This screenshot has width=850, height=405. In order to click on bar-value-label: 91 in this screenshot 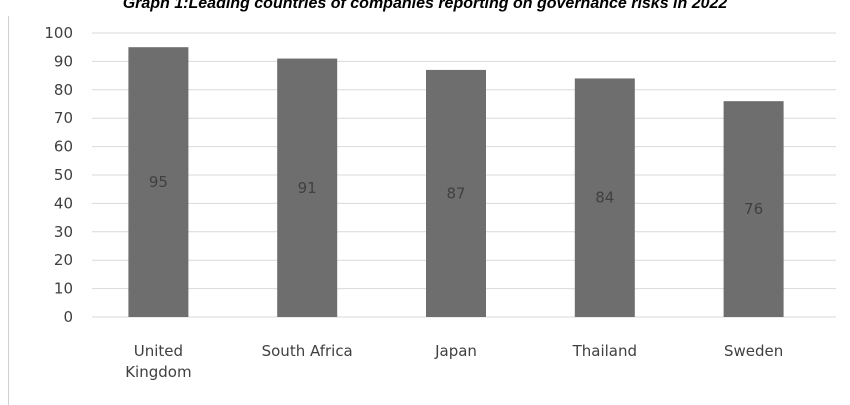, I will do `click(307, 188)`.